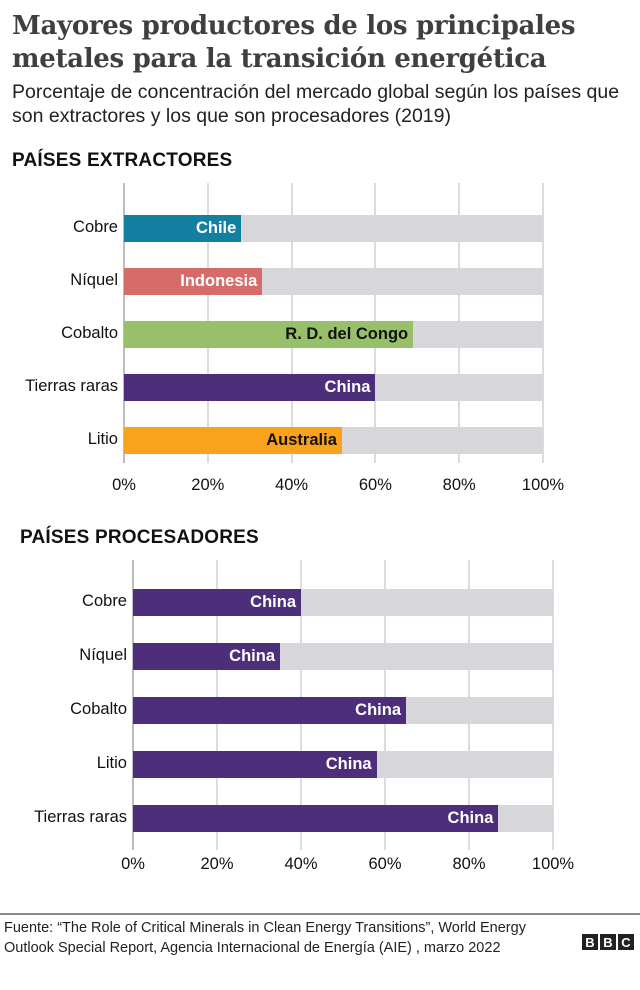 This screenshot has height=990, width=640. Describe the element at coordinates (626, 942) in the screenshot. I see `bbc-logo-letter: C` at that location.